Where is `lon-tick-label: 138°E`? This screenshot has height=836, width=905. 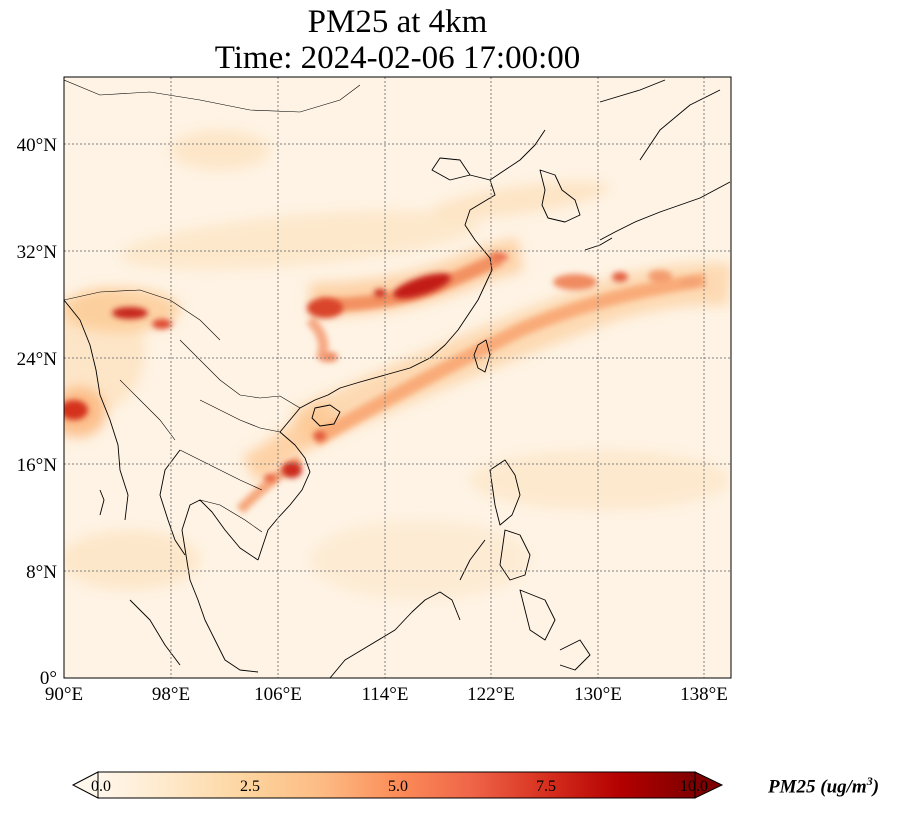
lon-tick-label: 138°E is located at coordinates (704, 694).